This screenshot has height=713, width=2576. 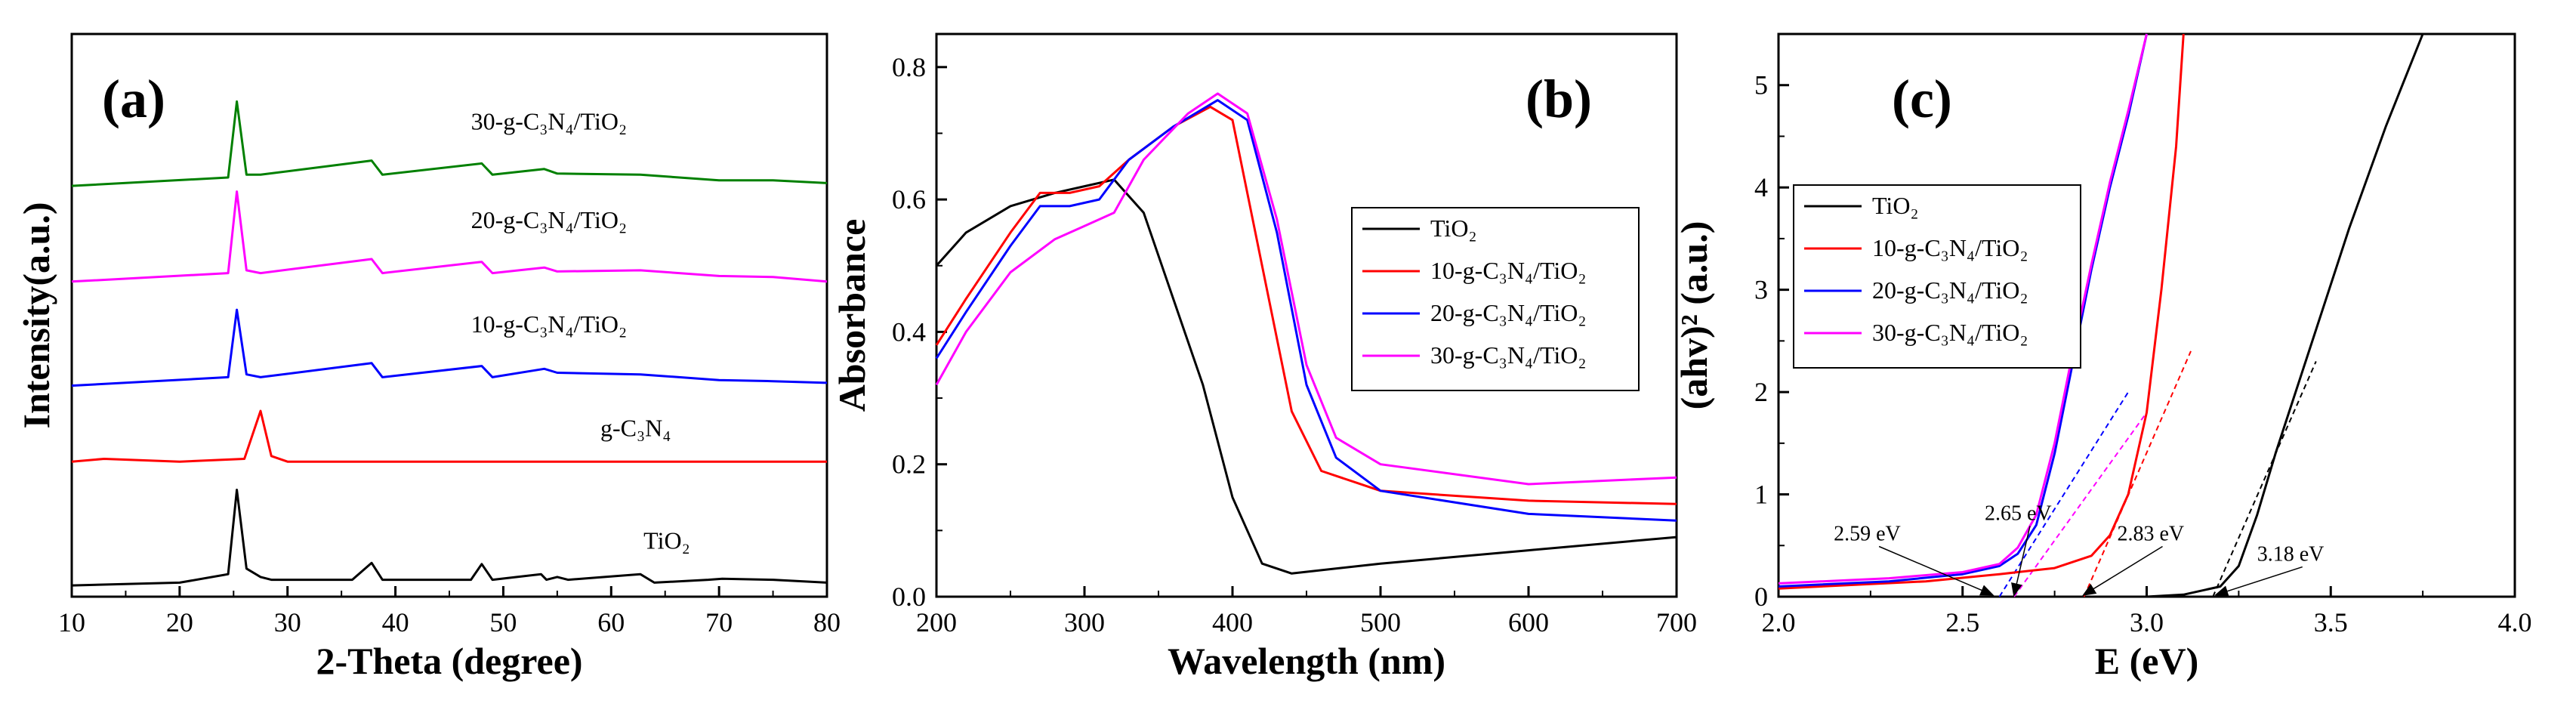 I want to click on x-tick-label: 3.0, so click(x=2147, y=622).